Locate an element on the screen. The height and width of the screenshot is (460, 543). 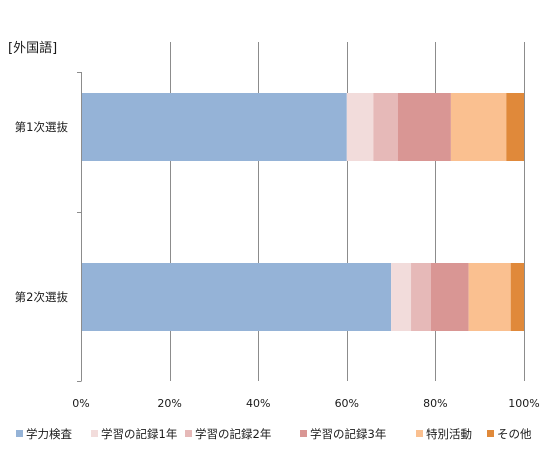
x-tick-label: 80% is located at coordinates (435, 403).